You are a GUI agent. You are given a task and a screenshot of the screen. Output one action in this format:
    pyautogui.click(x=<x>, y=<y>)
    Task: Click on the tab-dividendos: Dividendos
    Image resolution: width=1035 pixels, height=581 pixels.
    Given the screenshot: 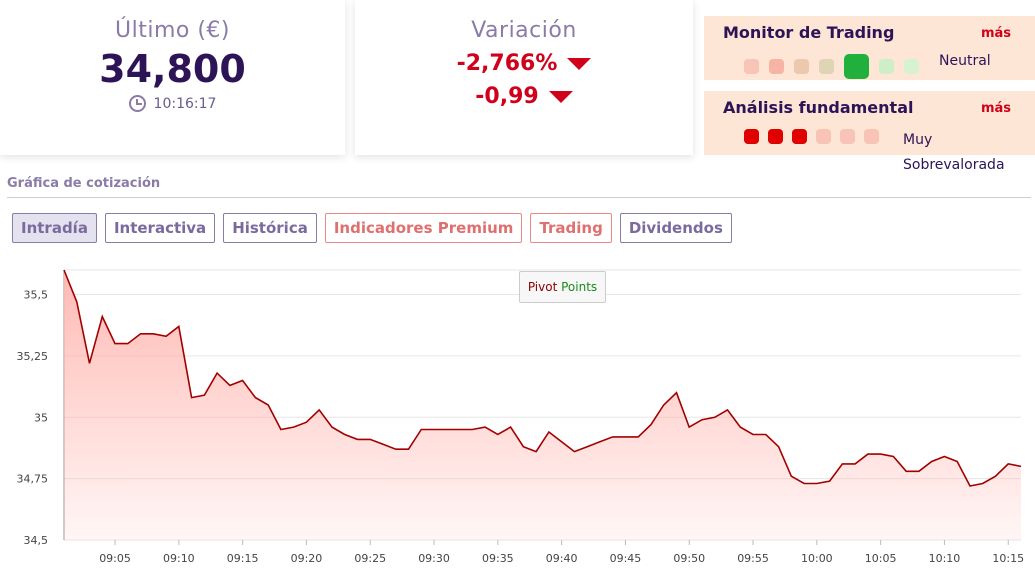 What is the action you would take?
    pyautogui.click(x=675, y=228)
    